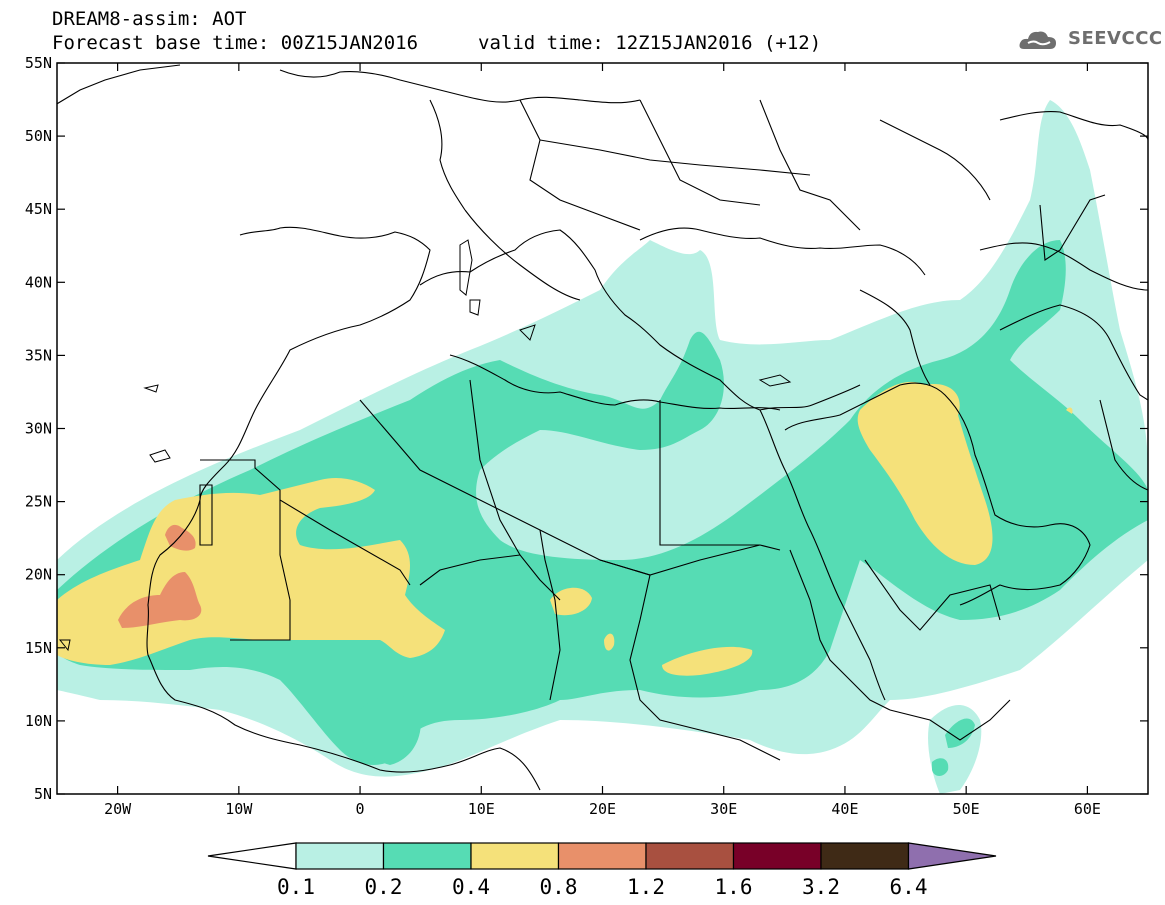 The height and width of the screenshot is (905, 1165). I want to click on lon-tick-label: 10W, so click(239, 809).